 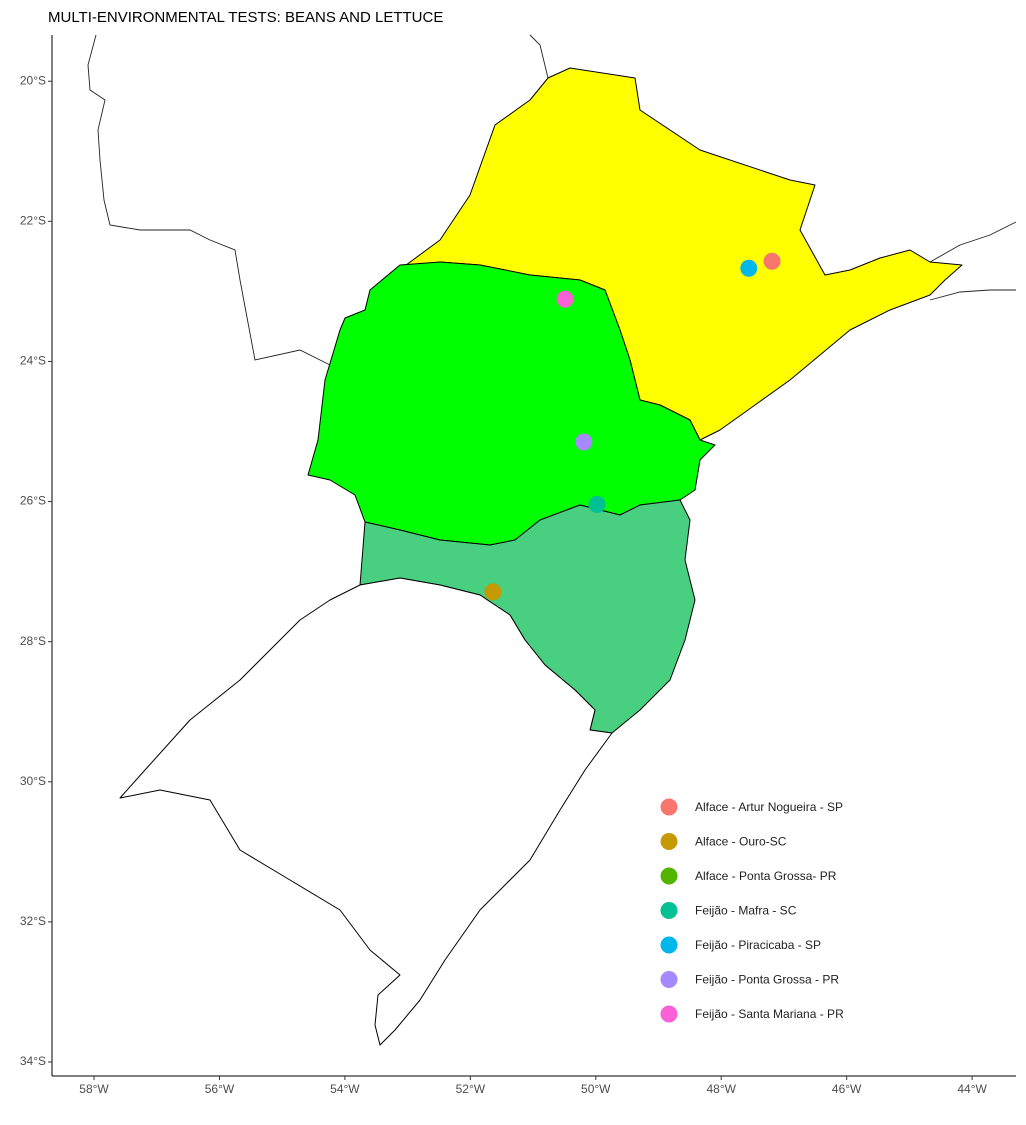 What do you see at coordinates (632, 426) in the screenshot?
I see `points` at bounding box center [632, 426].